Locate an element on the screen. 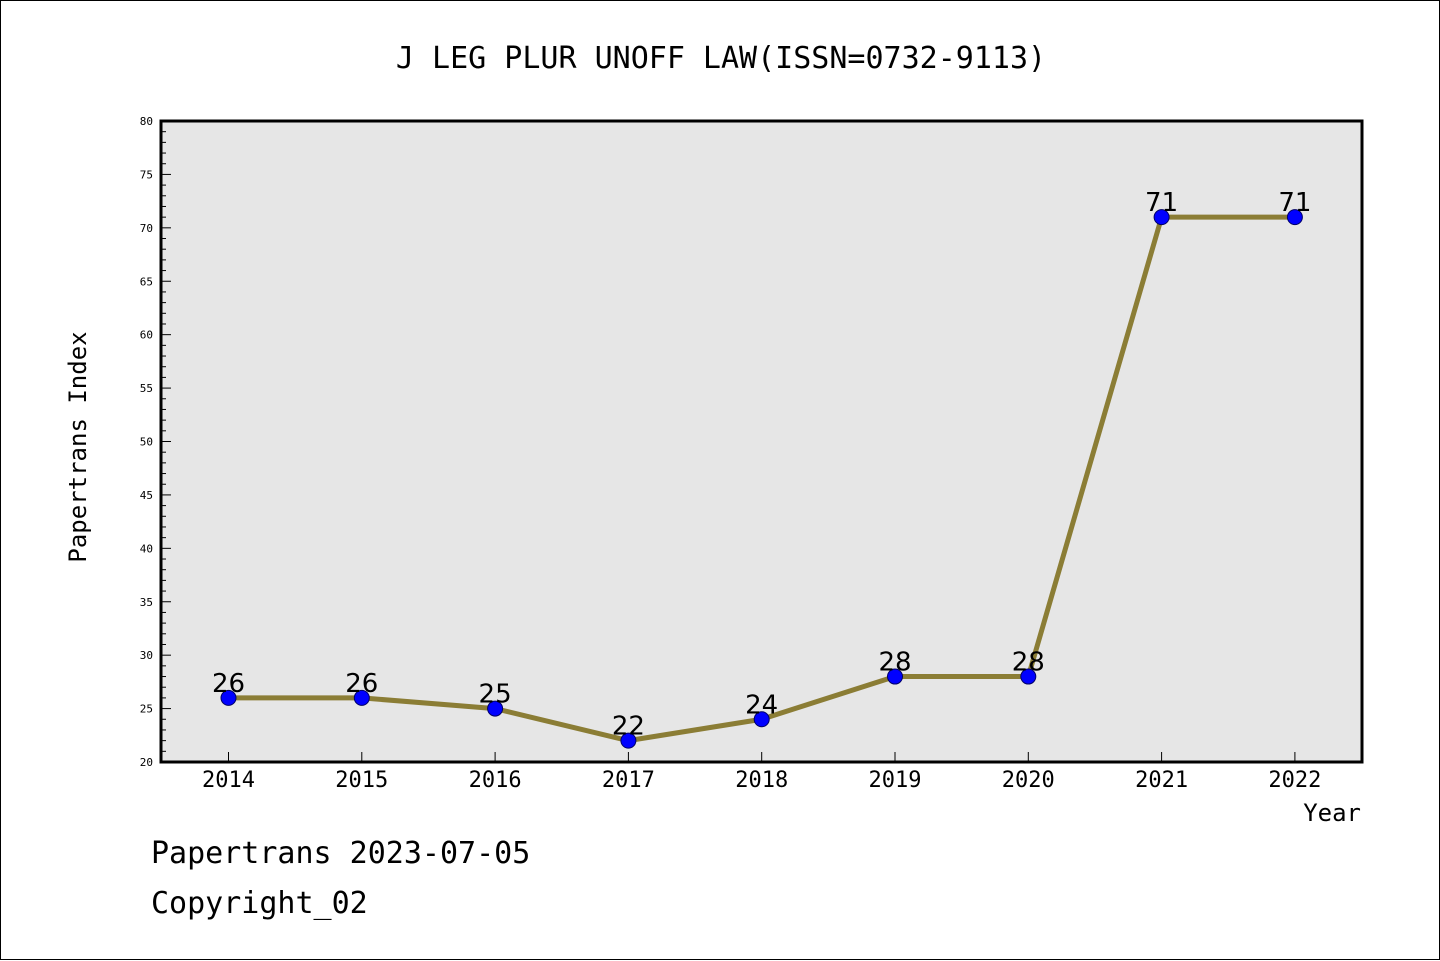  chart-title: J LEG PLUR UNOFF LAW(ISSN=0732-9113) is located at coordinates (721, 58).